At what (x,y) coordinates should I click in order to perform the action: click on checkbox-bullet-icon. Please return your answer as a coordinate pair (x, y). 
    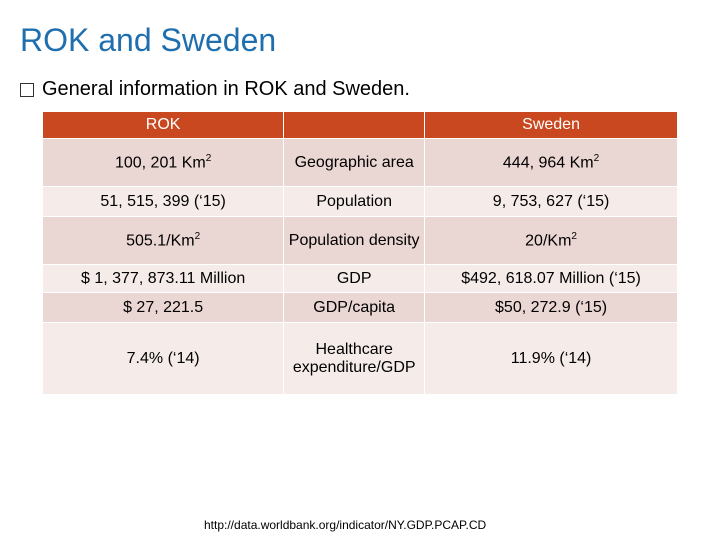
    Looking at the image, I should click on (27, 89).